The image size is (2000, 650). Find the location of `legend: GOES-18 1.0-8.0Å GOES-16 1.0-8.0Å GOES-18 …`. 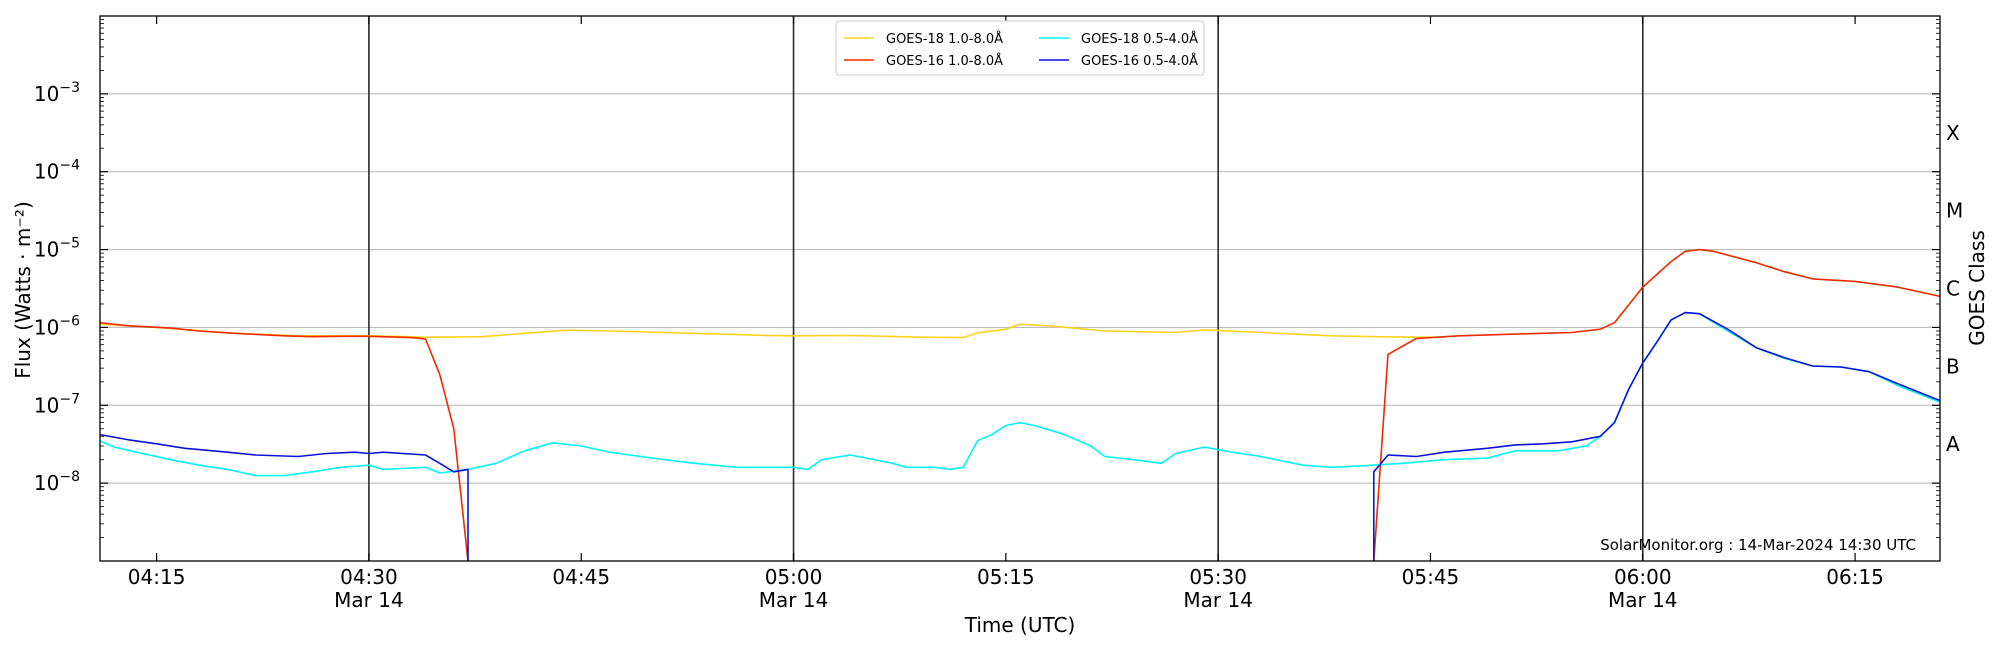

legend: GOES-18 1.0-8.0Å GOES-16 1.0-8.0Å GOES-18 … is located at coordinates (1020, 48).